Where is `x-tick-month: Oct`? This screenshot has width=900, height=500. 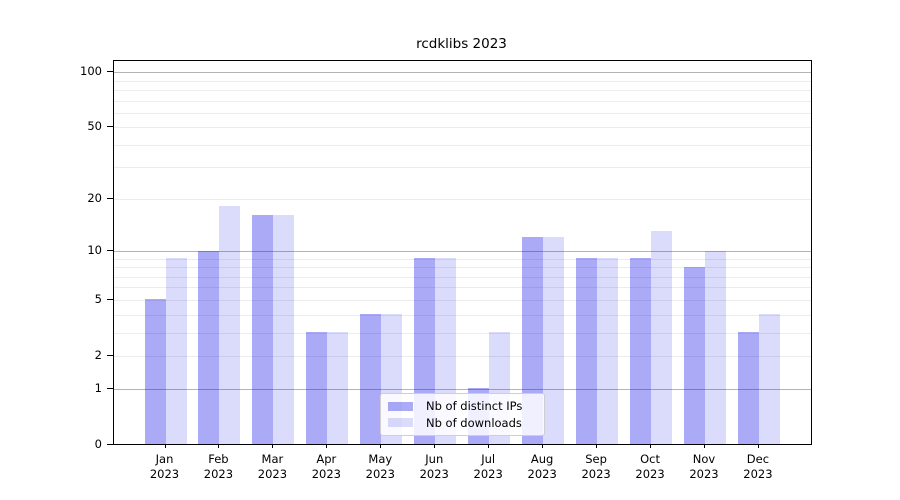 x-tick-month: Oct is located at coordinates (650, 459).